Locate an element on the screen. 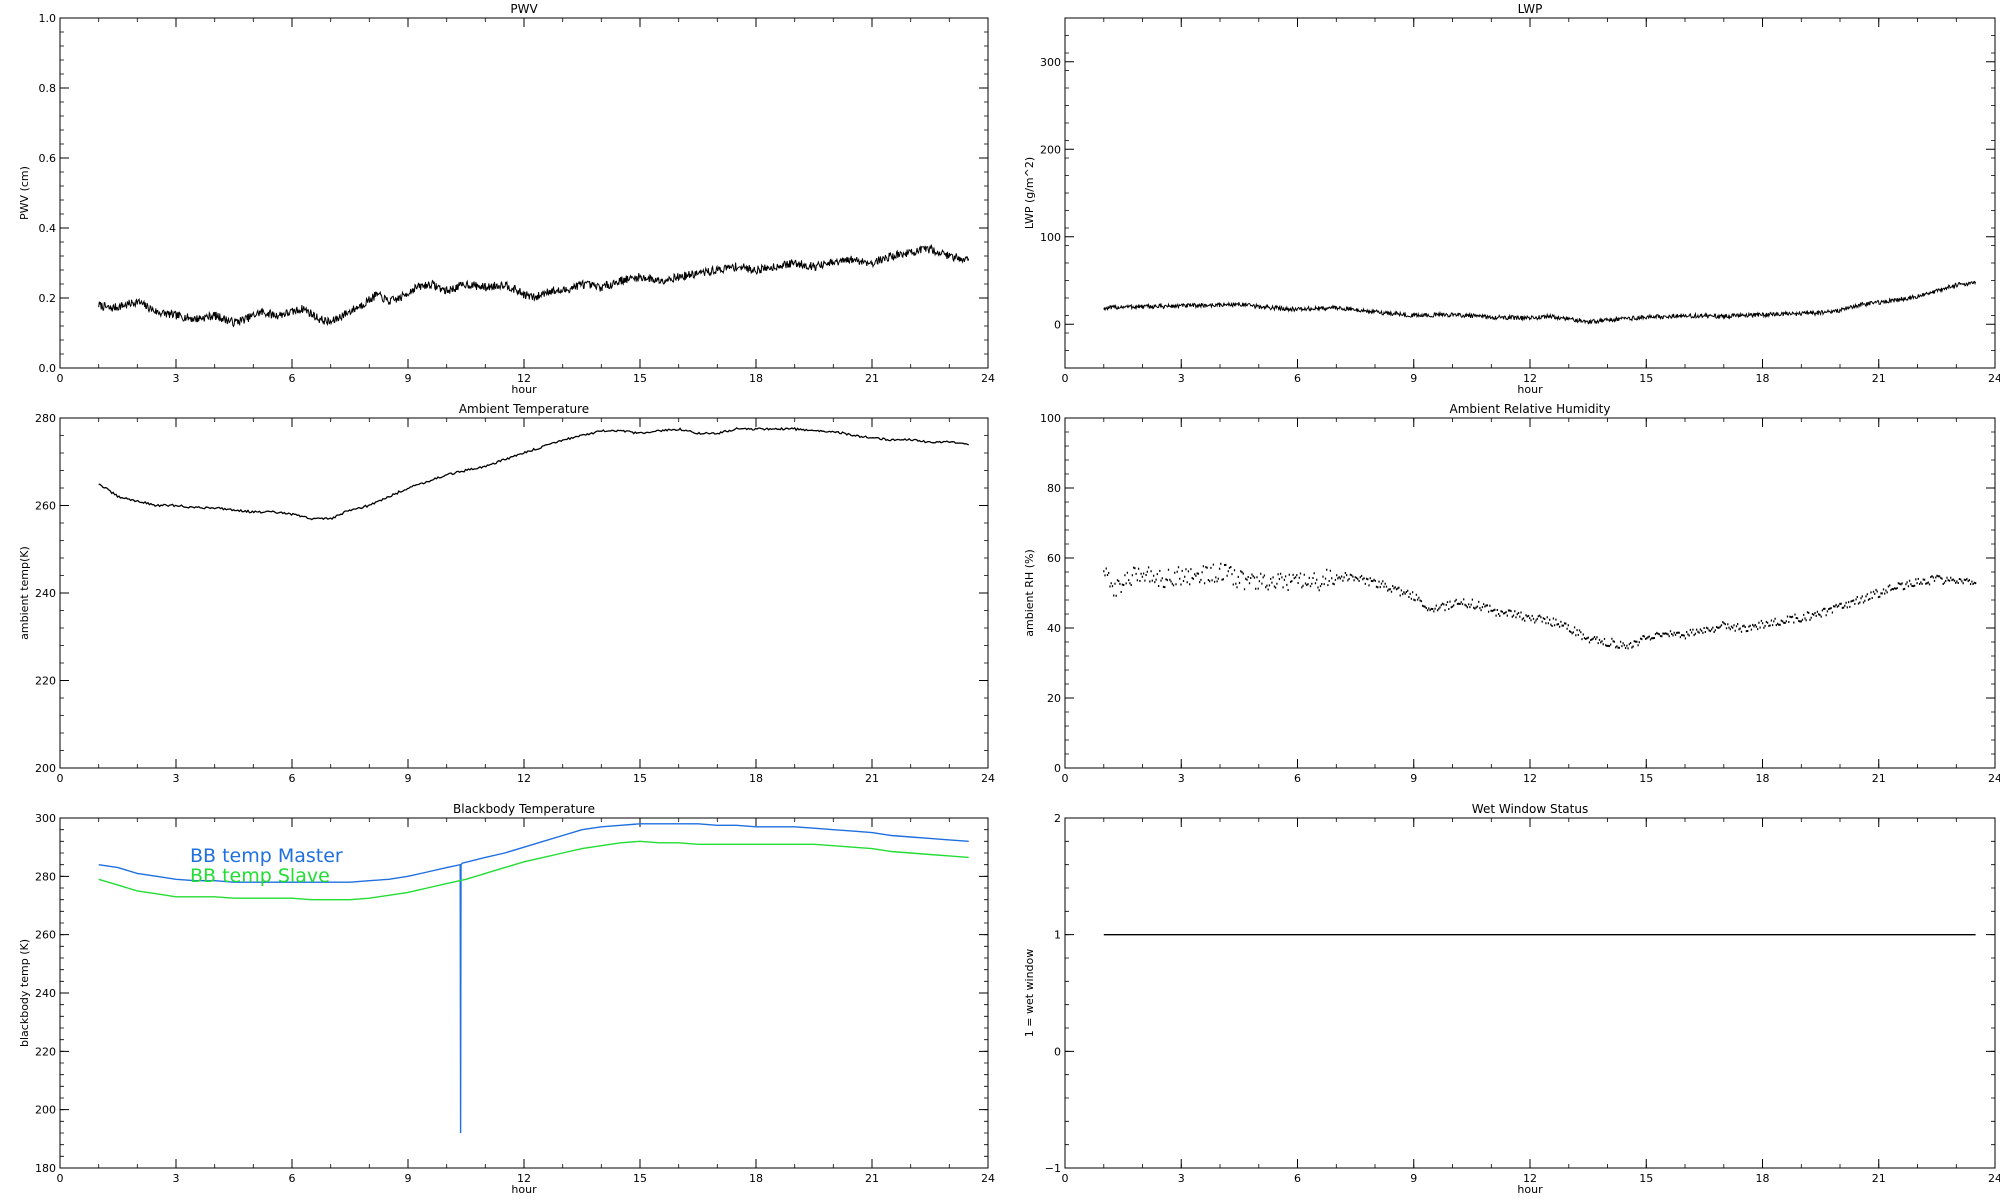  y-tick-label: 180 is located at coordinates (45, 1168).